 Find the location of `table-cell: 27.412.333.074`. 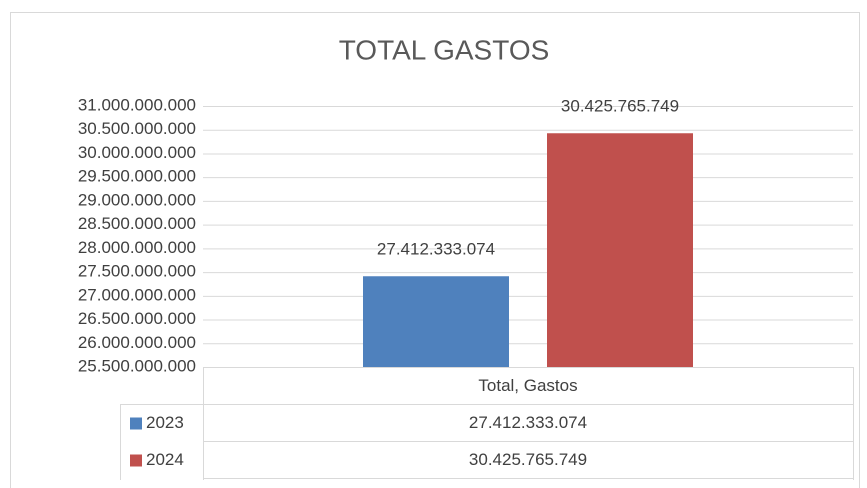

table-cell: 27.412.333.074 is located at coordinates (528, 422).